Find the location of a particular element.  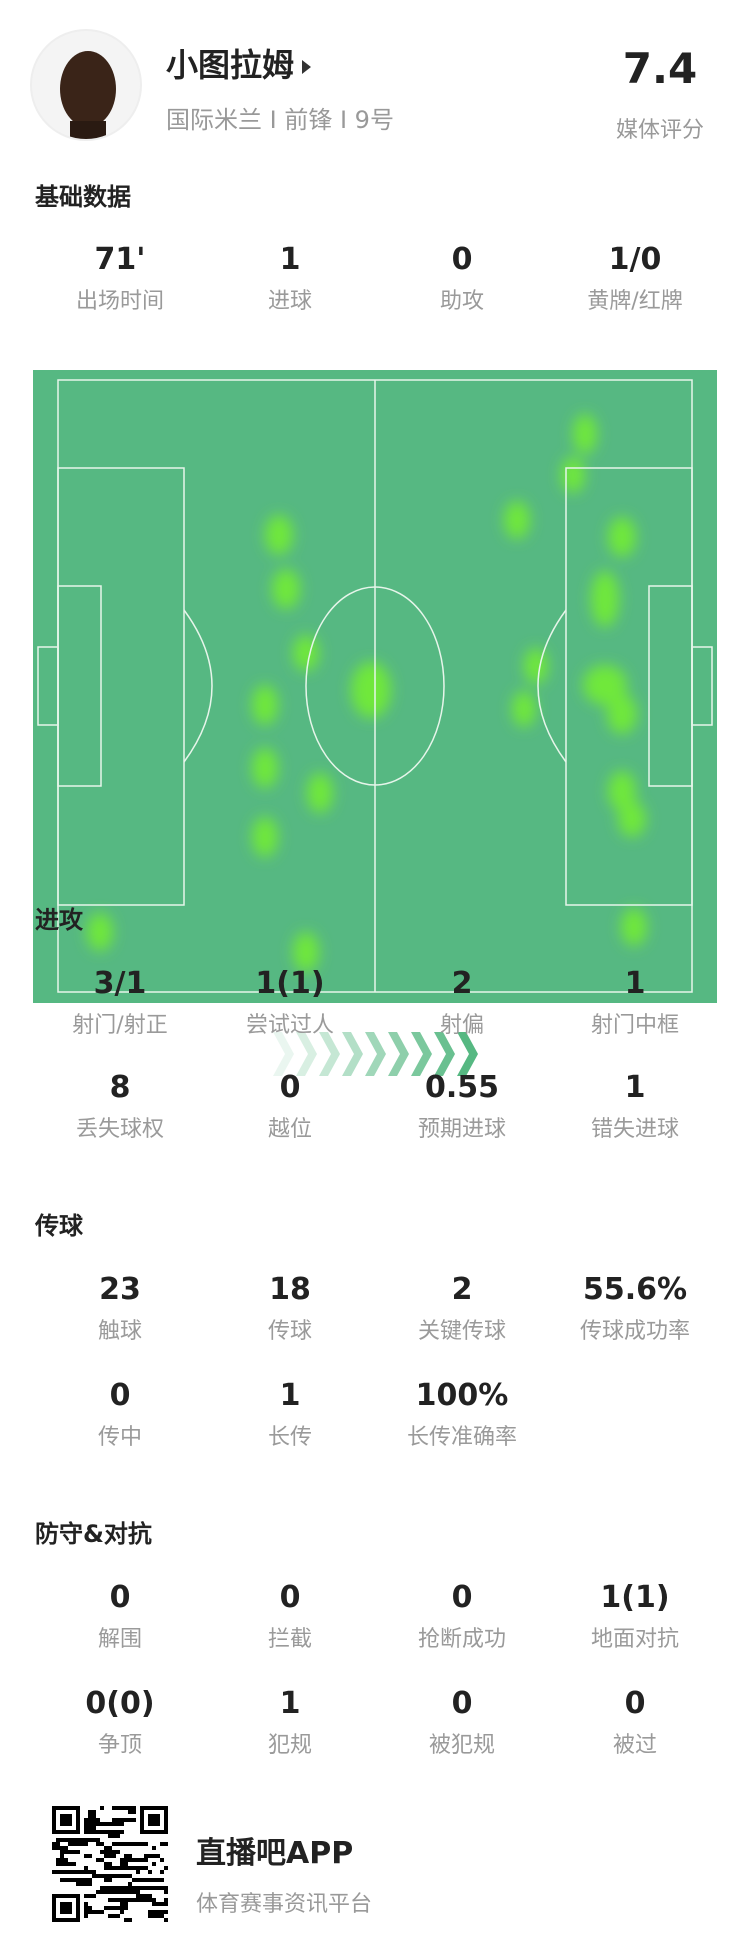

stat-label: 解围 is located at coordinates (119, 1639).